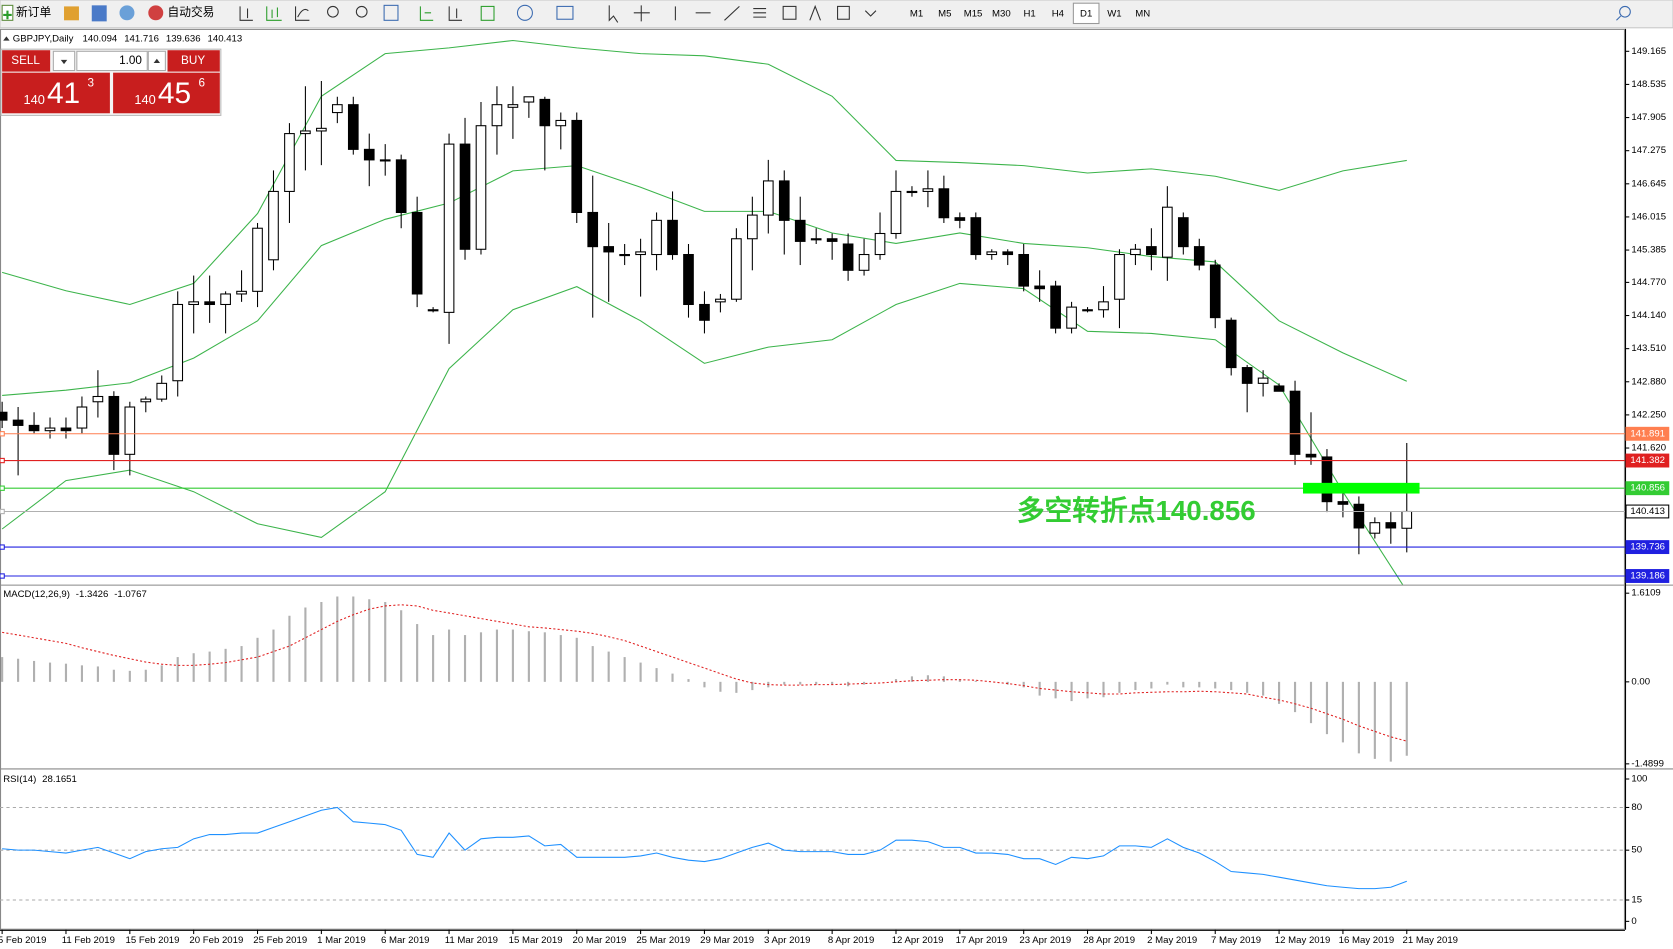 The image size is (1673, 949). Describe the element at coordinates (166, 93) in the screenshot. I see `buy-price: 140 45 6` at that location.